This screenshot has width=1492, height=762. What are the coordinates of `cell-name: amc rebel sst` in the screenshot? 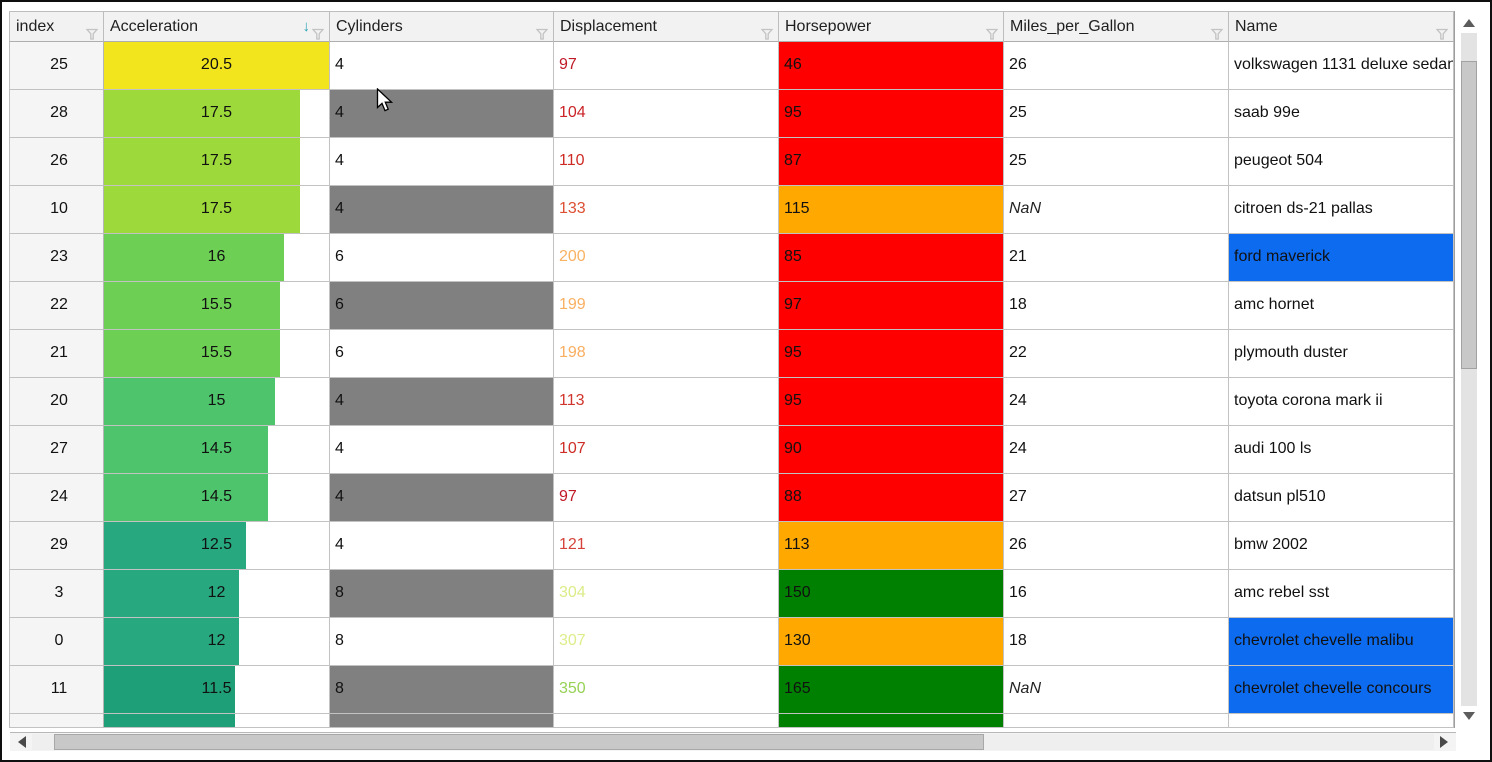 It's located at (1341, 594).